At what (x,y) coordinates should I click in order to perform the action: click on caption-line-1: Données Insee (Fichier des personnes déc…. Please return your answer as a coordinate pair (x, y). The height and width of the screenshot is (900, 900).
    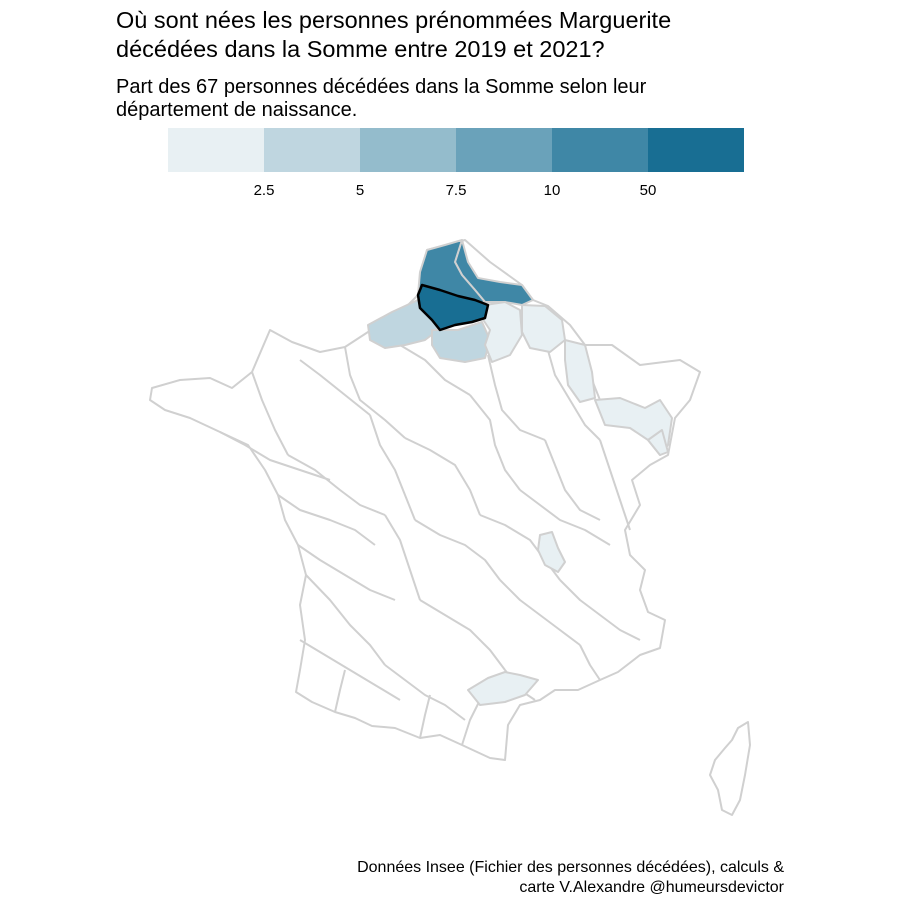
    Looking at the image, I should click on (570, 867).